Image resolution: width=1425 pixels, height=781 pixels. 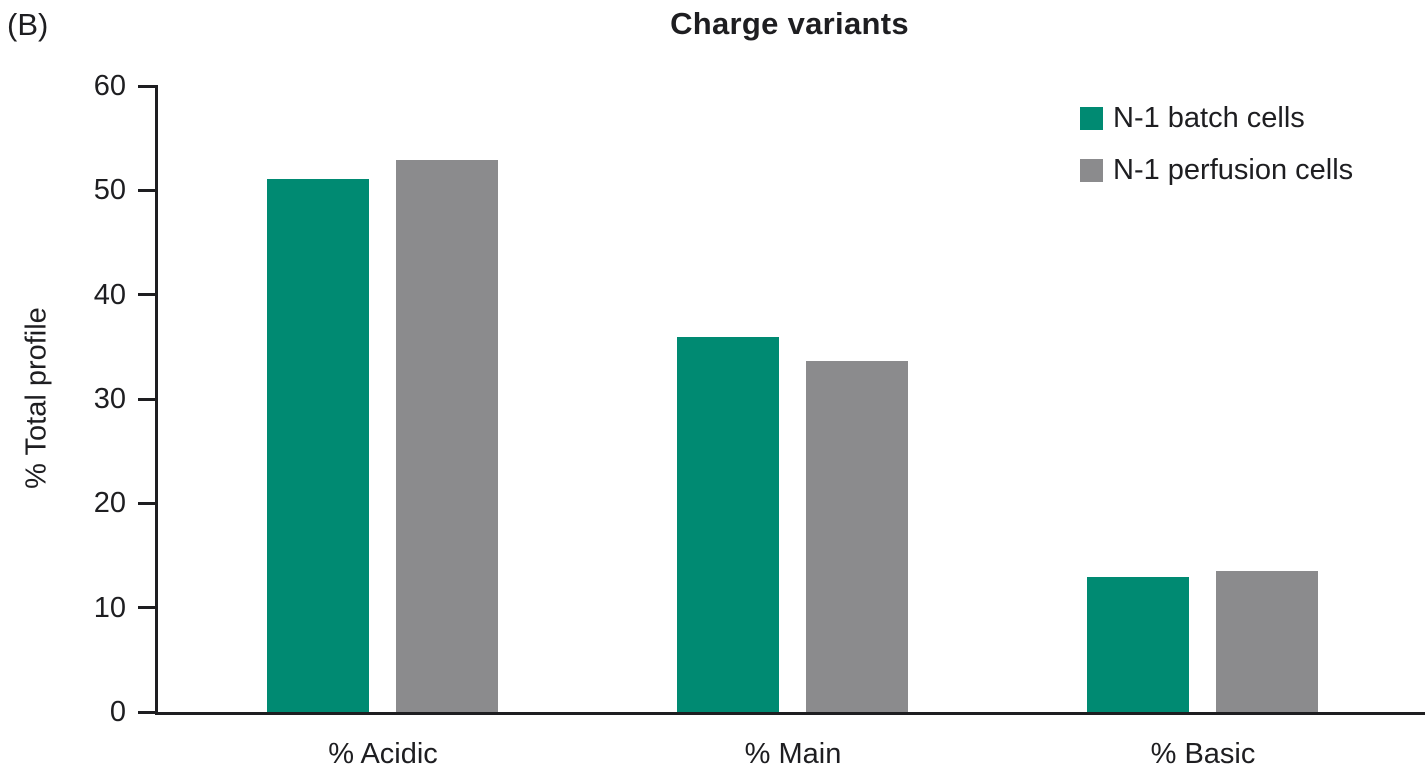 I want to click on bar-perfusion-basic, so click(x=1267, y=641).